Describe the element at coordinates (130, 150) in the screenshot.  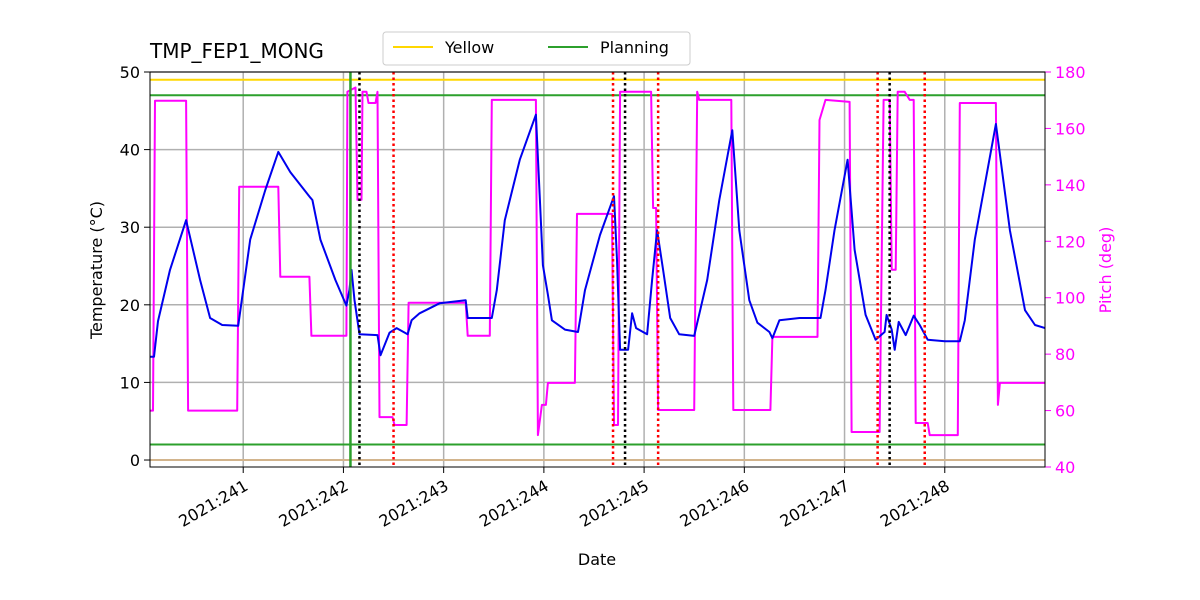
I see `y-tick-label: 40` at that location.